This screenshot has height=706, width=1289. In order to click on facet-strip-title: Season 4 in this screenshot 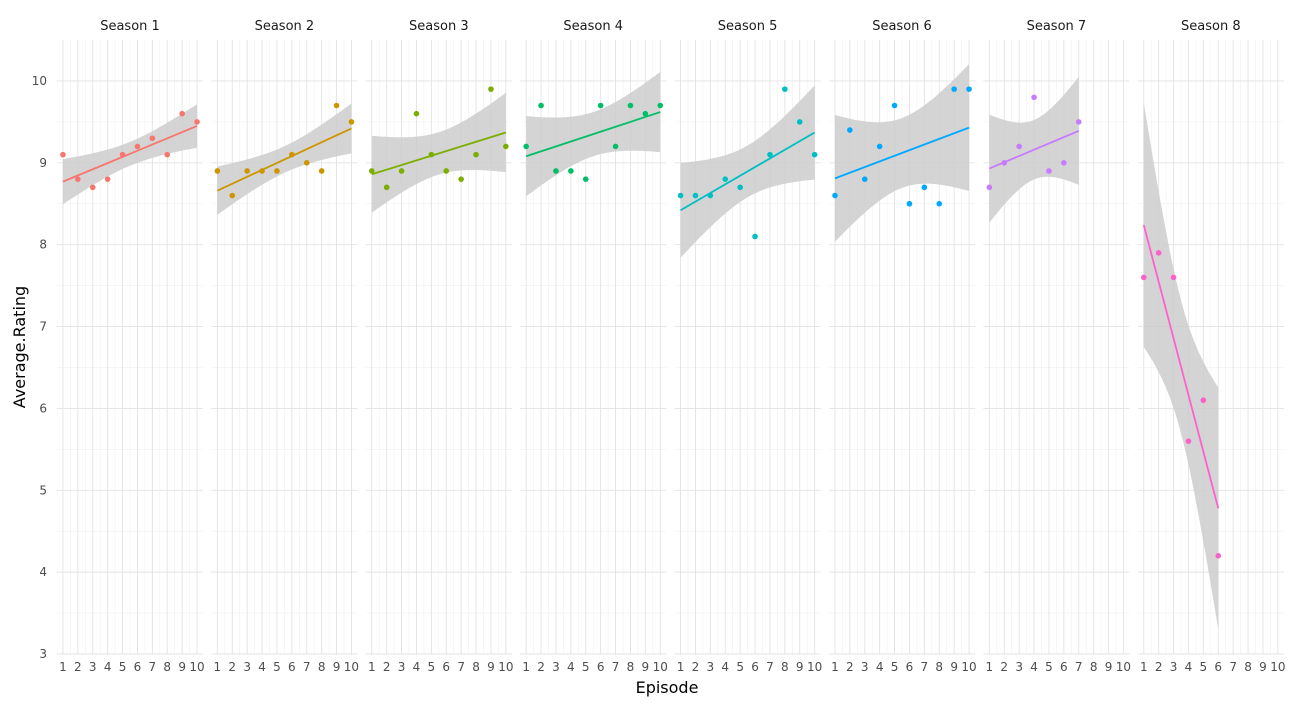, I will do `click(593, 26)`.